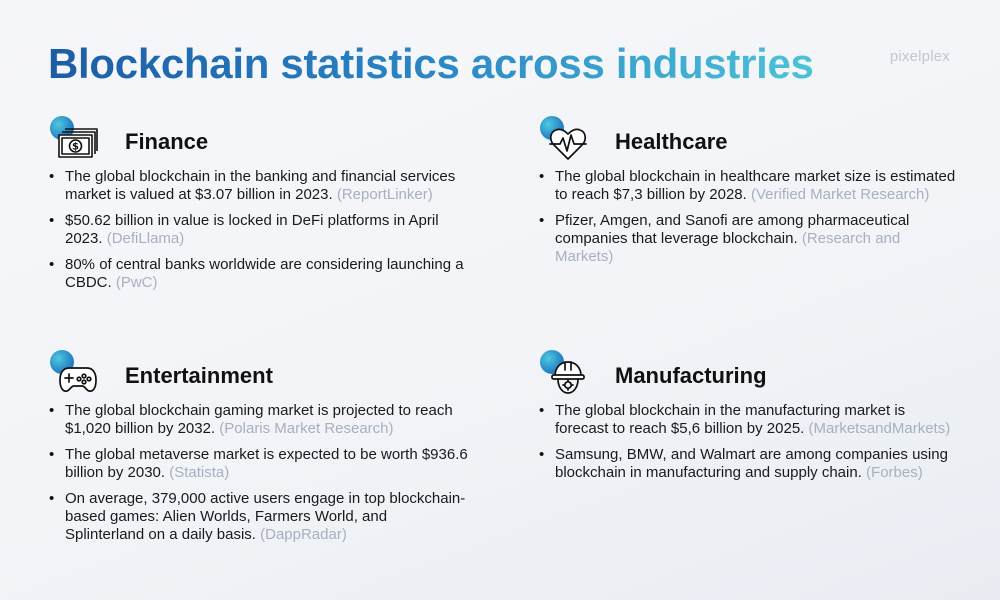 This screenshot has height=600, width=1000. What do you see at coordinates (306, 428) in the screenshot?
I see `source-citation: (Polaris Market Research)` at bounding box center [306, 428].